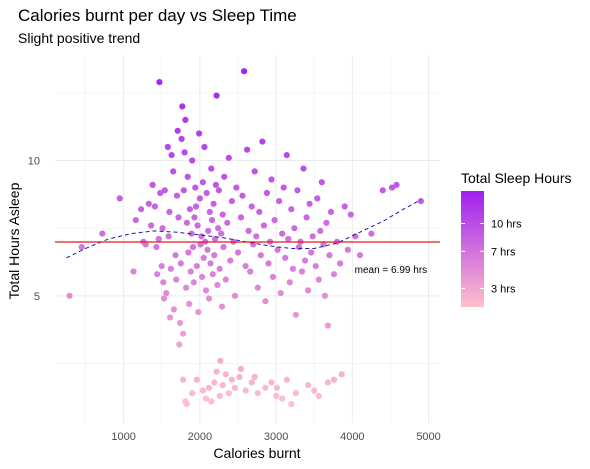  I want to click on x-tick-label: 2000, so click(200, 437).